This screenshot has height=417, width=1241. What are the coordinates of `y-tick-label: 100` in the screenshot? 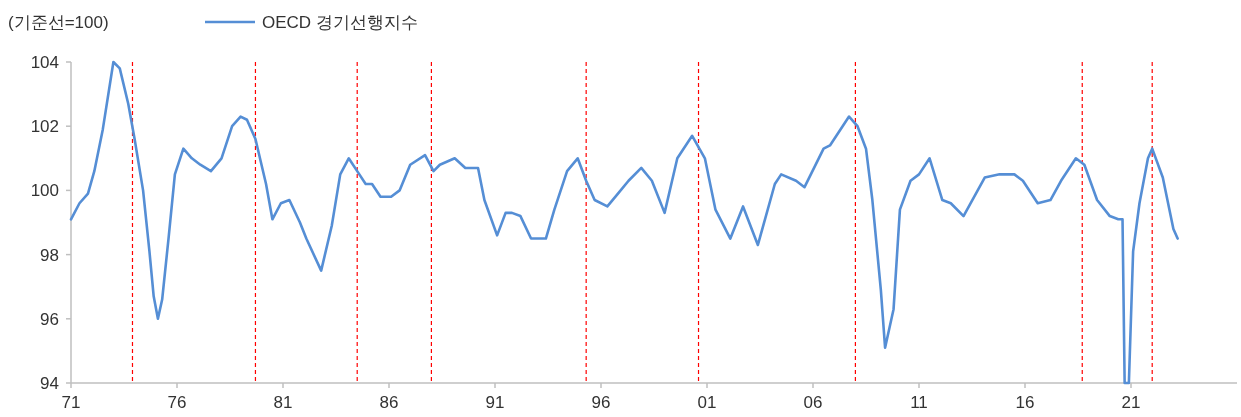 It's located at (44, 191).